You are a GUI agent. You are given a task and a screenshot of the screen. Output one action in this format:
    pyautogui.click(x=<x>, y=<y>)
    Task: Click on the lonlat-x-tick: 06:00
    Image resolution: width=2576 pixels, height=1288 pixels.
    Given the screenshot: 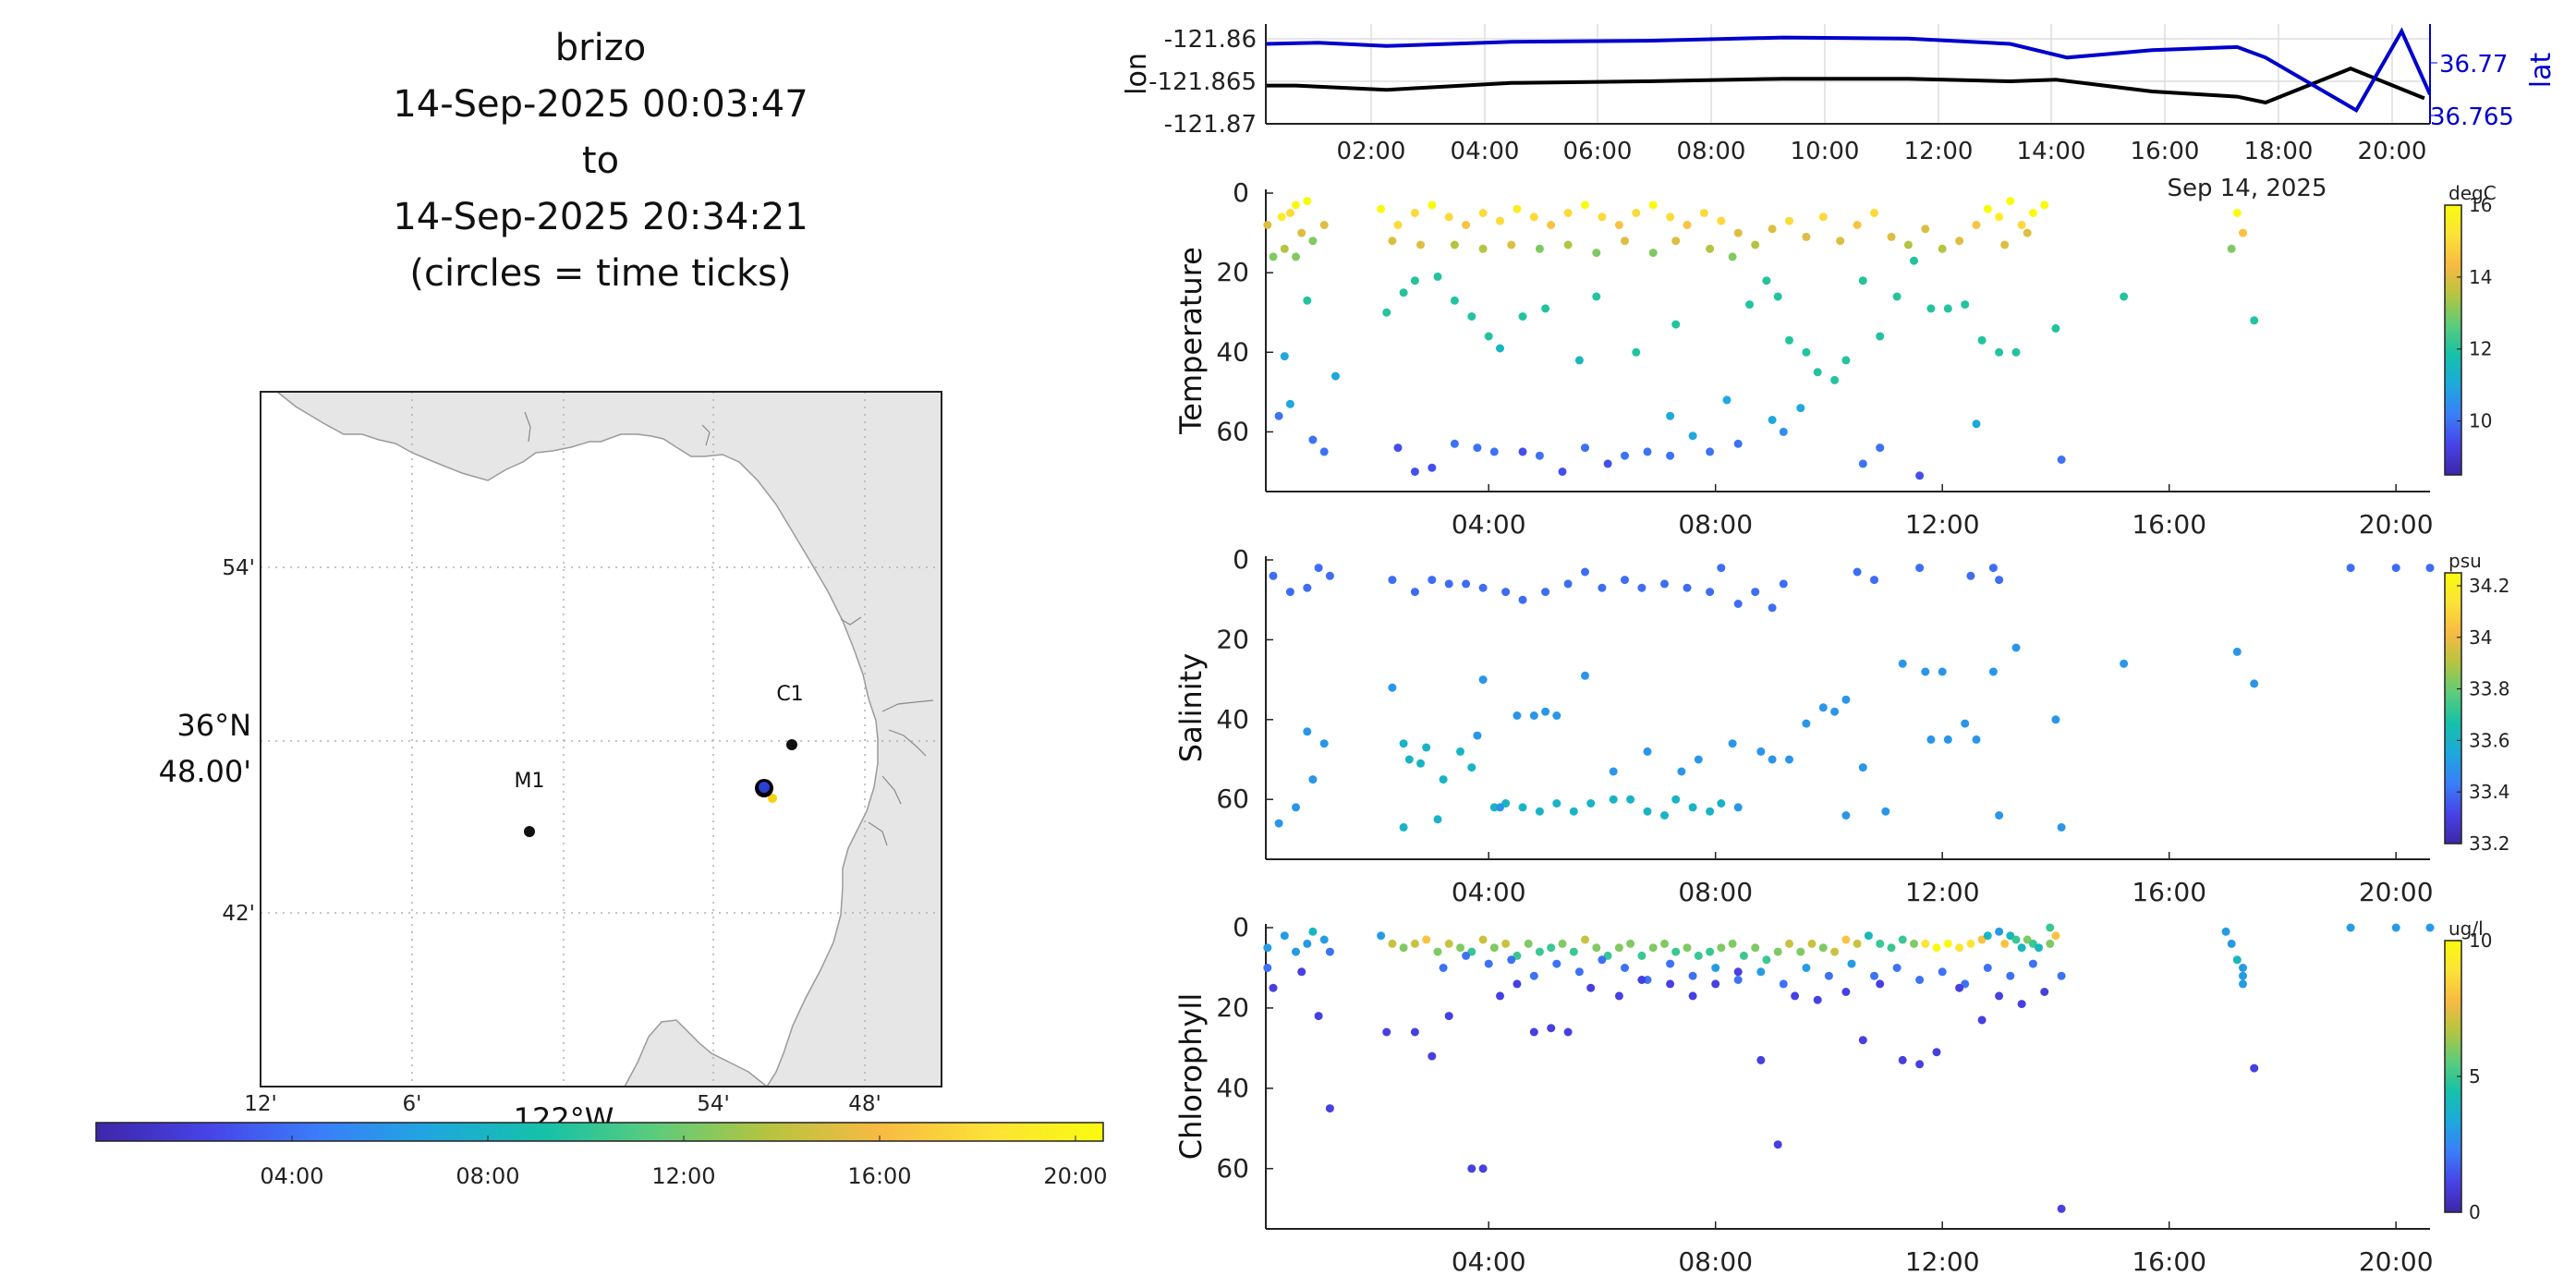 What is the action you would take?
    pyautogui.click(x=1598, y=151)
    